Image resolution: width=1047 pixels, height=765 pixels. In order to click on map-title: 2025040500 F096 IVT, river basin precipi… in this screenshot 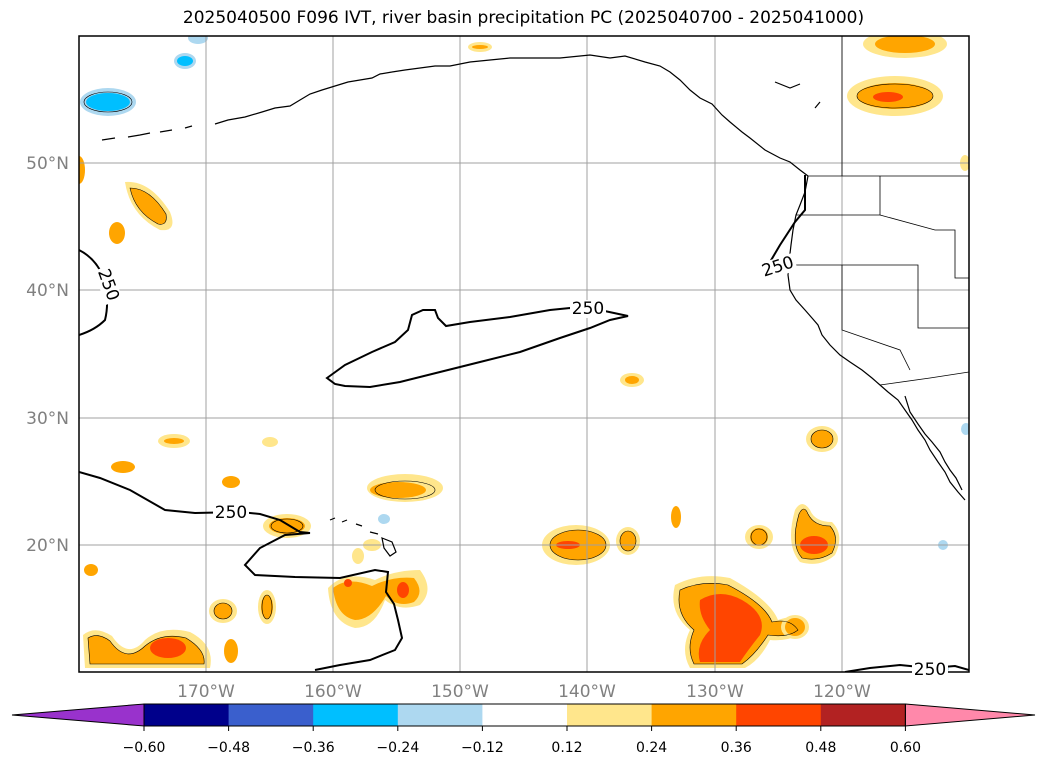, I will do `click(523, 18)`.